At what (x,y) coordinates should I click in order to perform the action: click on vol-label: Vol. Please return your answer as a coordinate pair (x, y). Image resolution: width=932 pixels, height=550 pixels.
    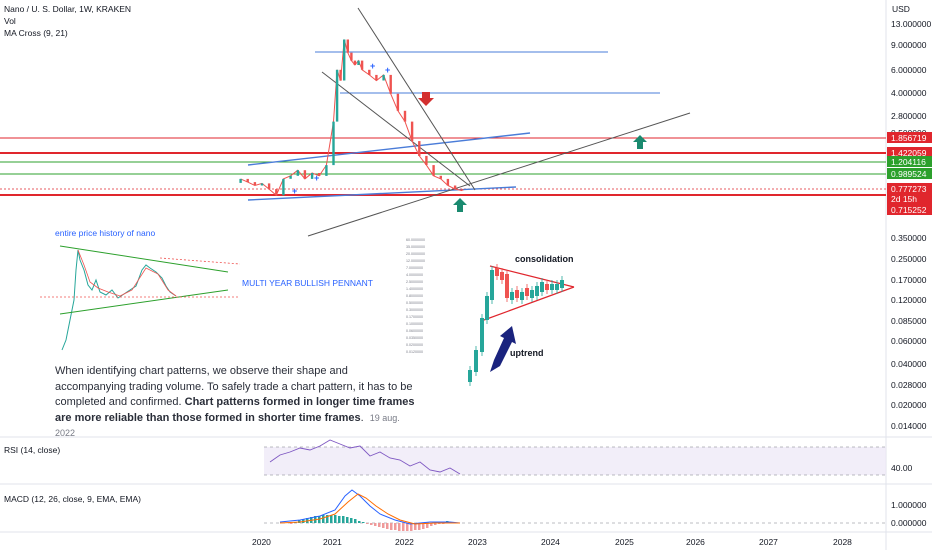
    Looking at the image, I should click on (10, 21).